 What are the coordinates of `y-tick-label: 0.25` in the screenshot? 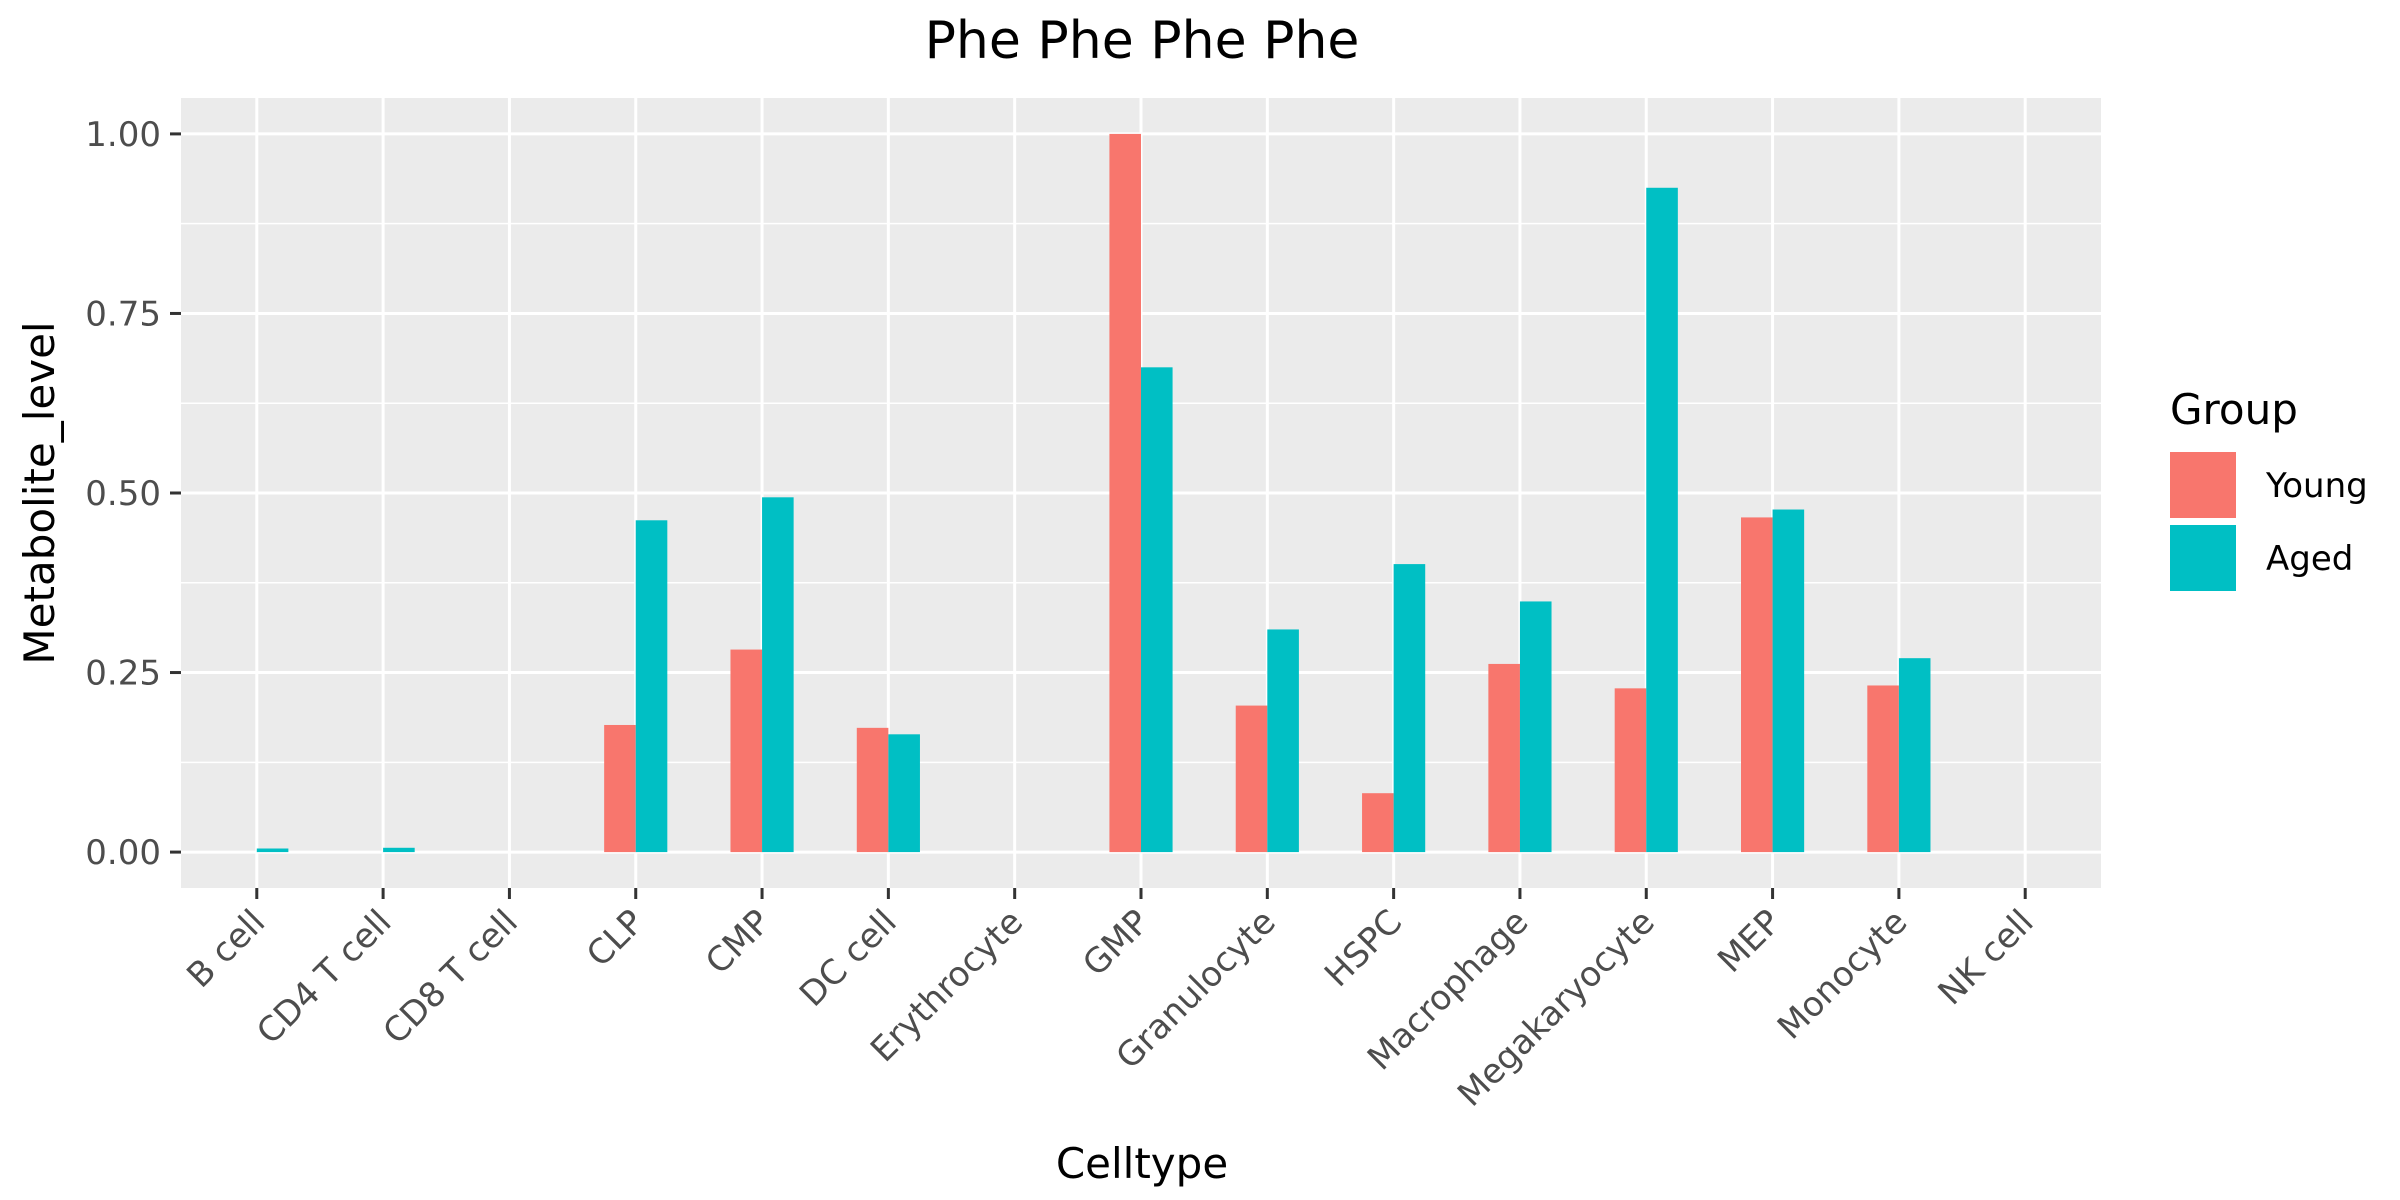 It's located at (123, 674).